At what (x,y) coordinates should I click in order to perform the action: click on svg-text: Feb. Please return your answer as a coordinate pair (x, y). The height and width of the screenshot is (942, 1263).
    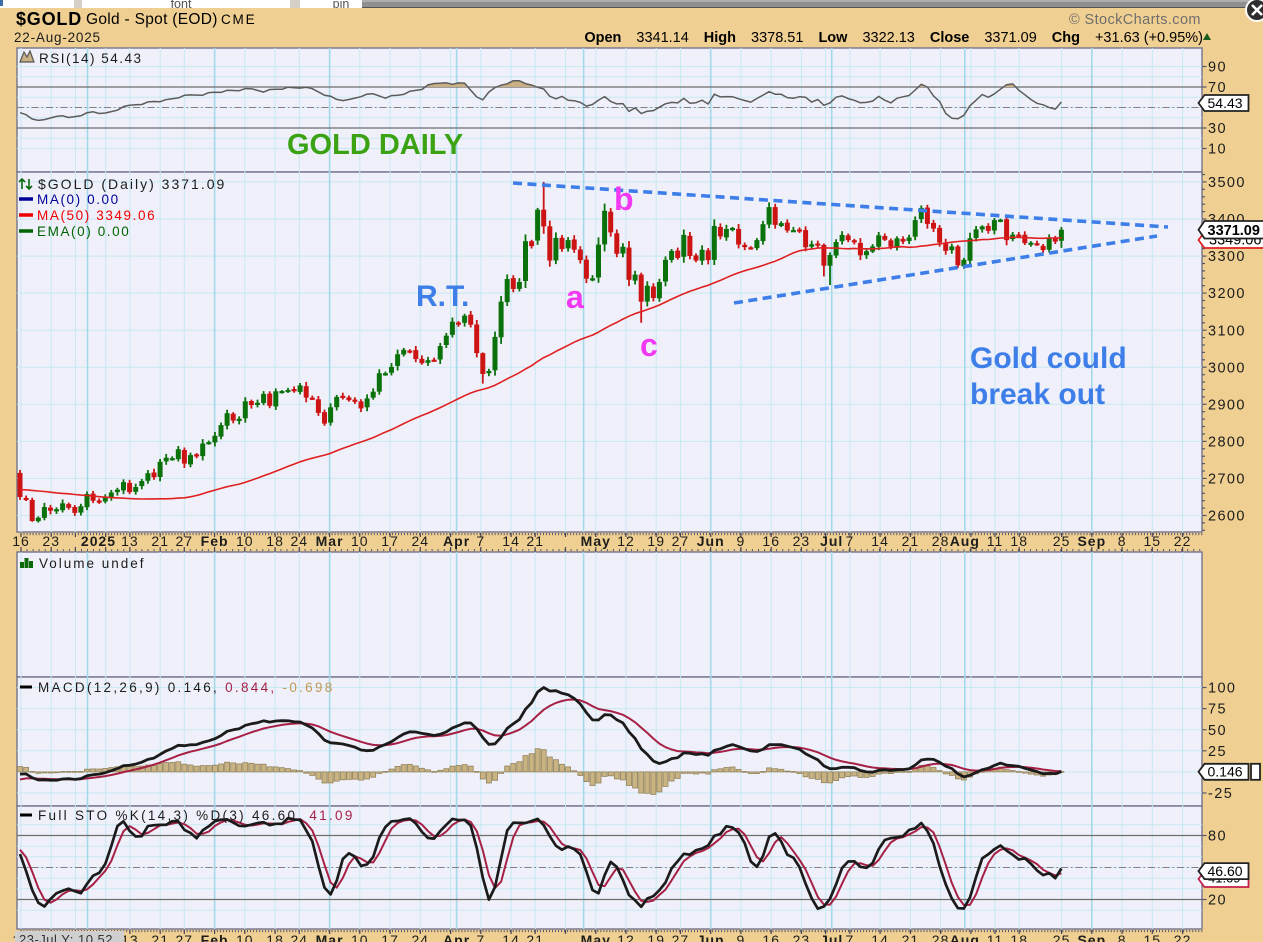
    Looking at the image, I should click on (215, 541).